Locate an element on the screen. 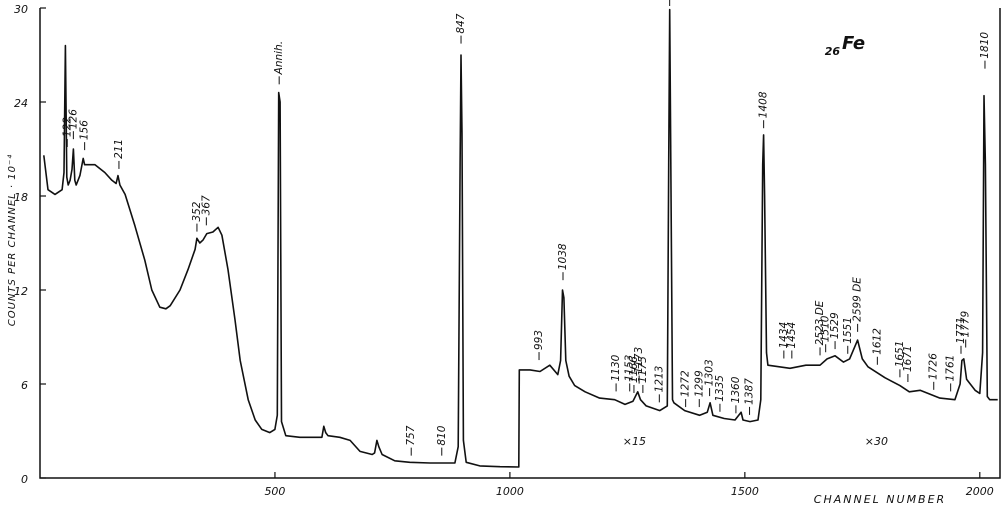  chart-title: Fe is located at coordinates (853, 43).